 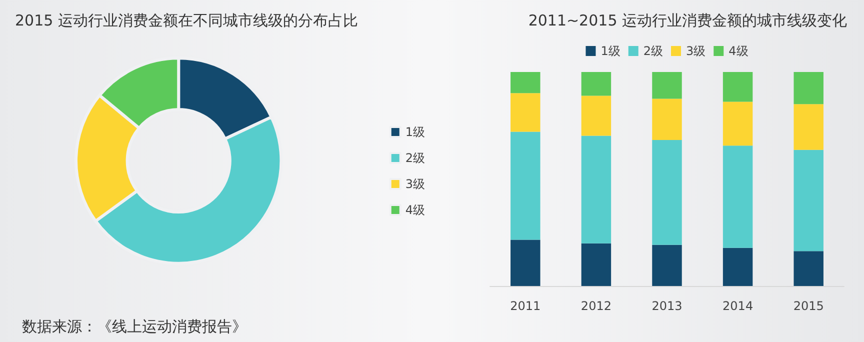 What do you see at coordinates (525, 306) in the screenshot?
I see `x-tick-label: 2011` at bounding box center [525, 306].